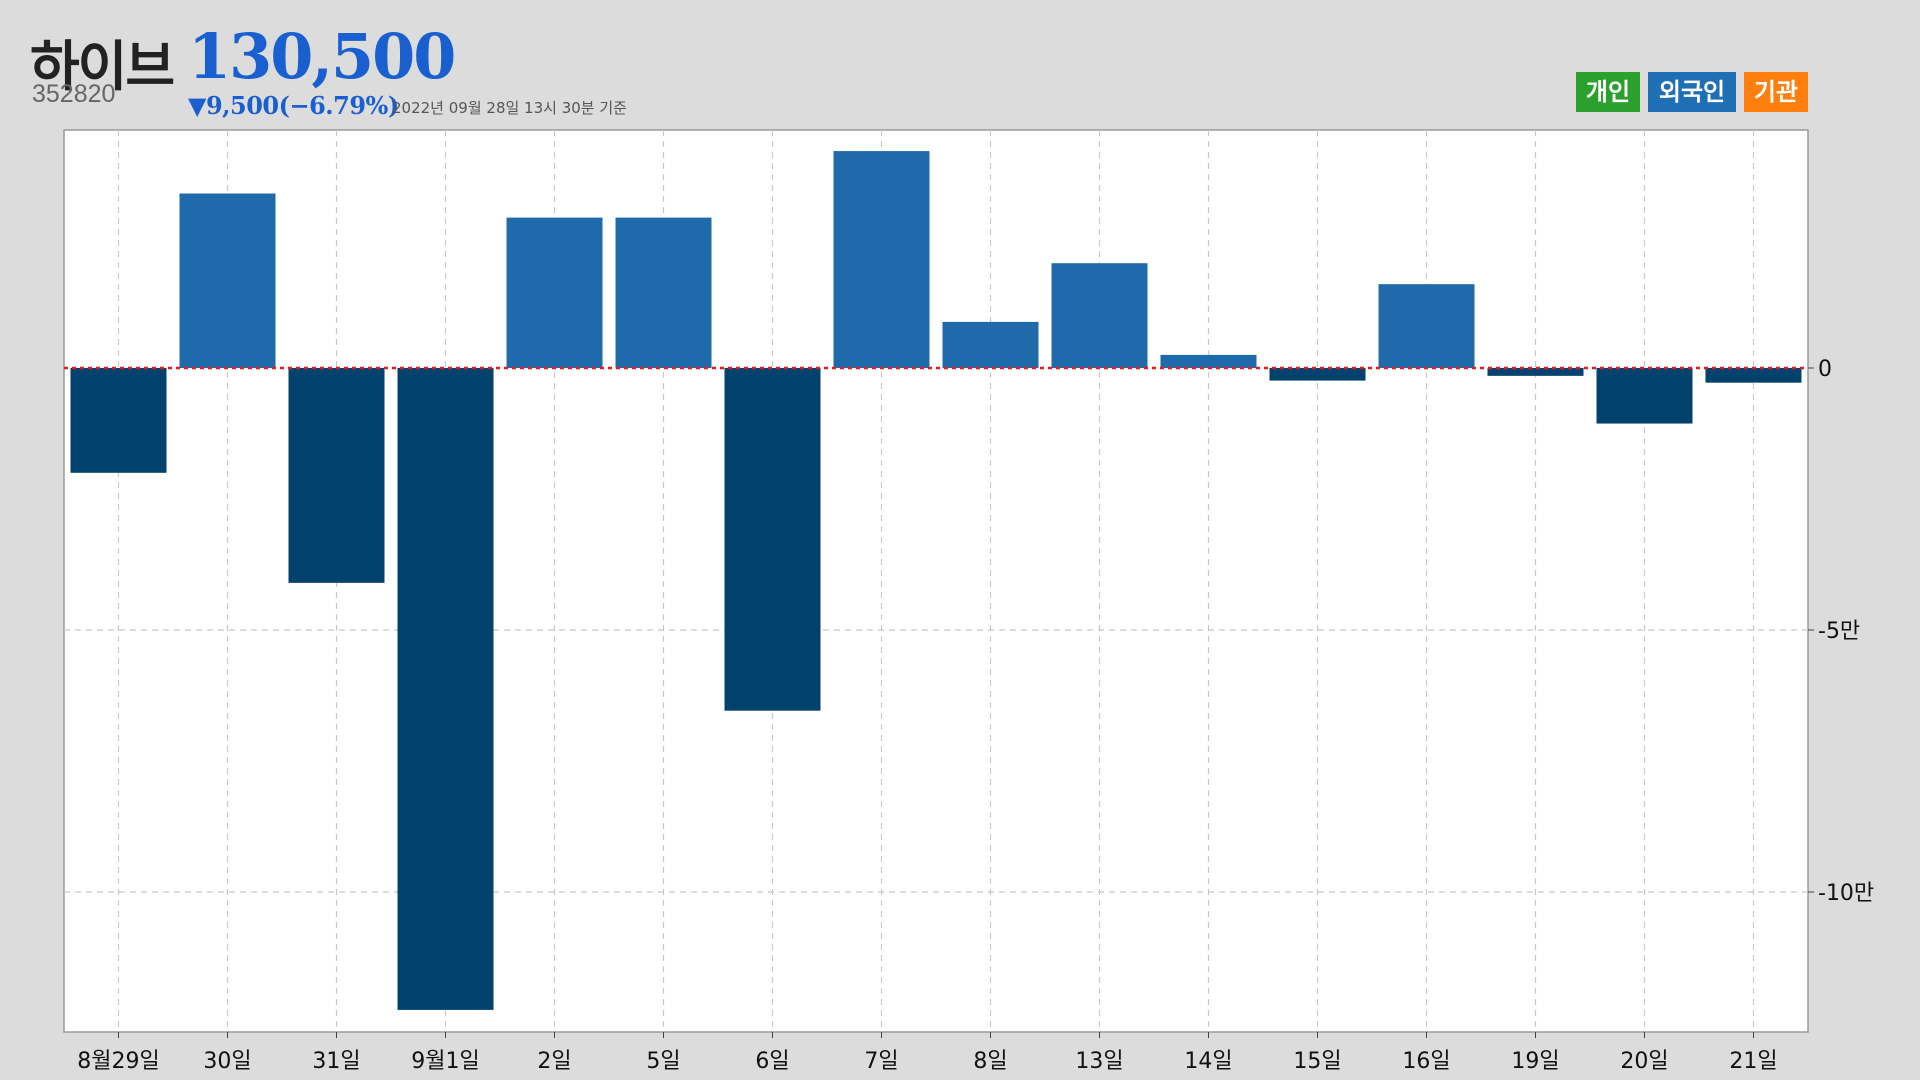 This screenshot has height=1080, width=1920. Describe the element at coordinates (336, 1061) in the screenshot. I see `x-tick-label: 31일` at that location.